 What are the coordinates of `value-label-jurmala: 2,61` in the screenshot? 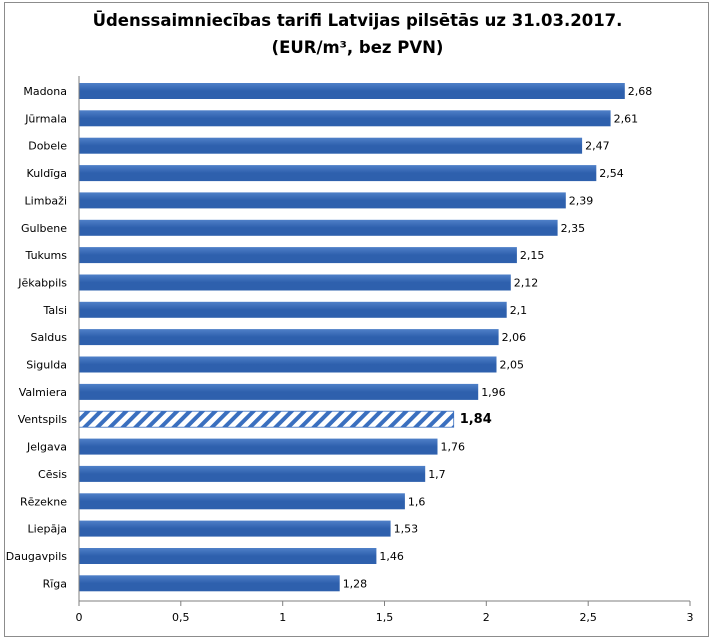 It's located at (626, 118).